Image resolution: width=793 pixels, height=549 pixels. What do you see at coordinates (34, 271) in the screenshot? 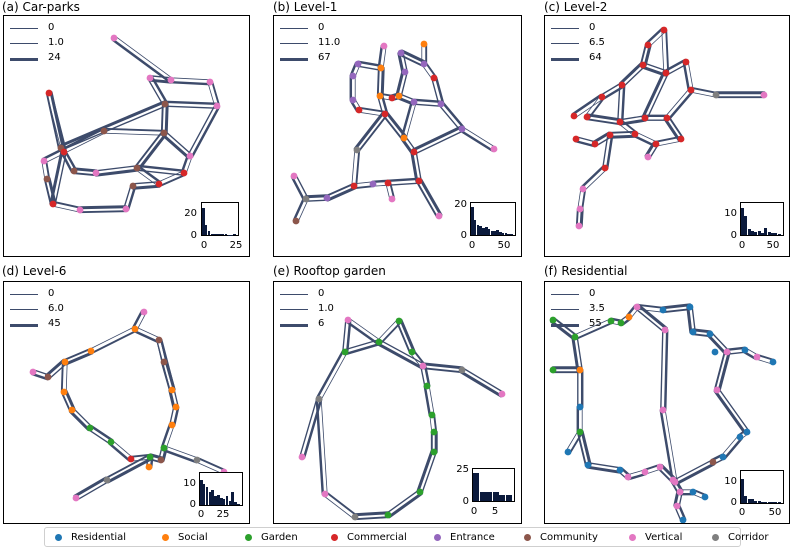
I see `panel-d-title: (d) Level-6` at bounding box center [34, 271].